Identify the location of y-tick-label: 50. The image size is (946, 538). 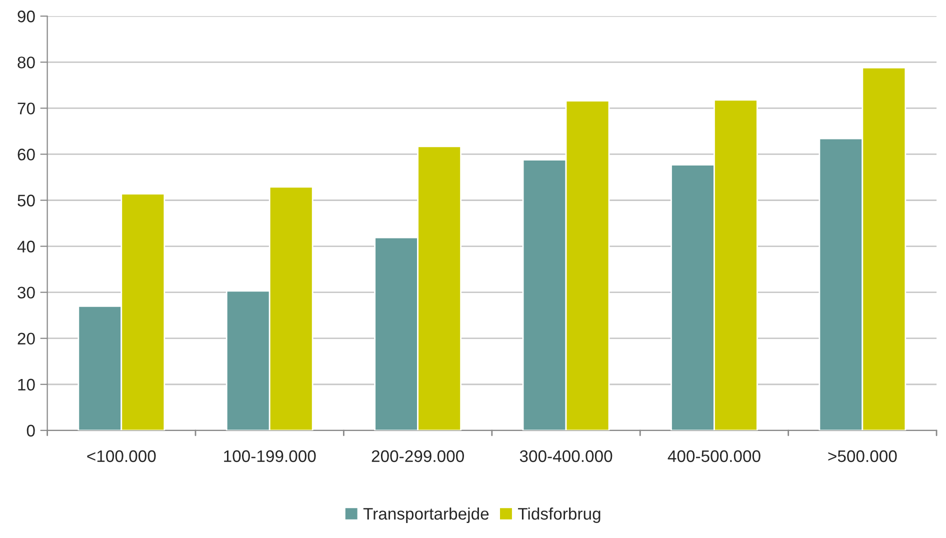
(26, 200).